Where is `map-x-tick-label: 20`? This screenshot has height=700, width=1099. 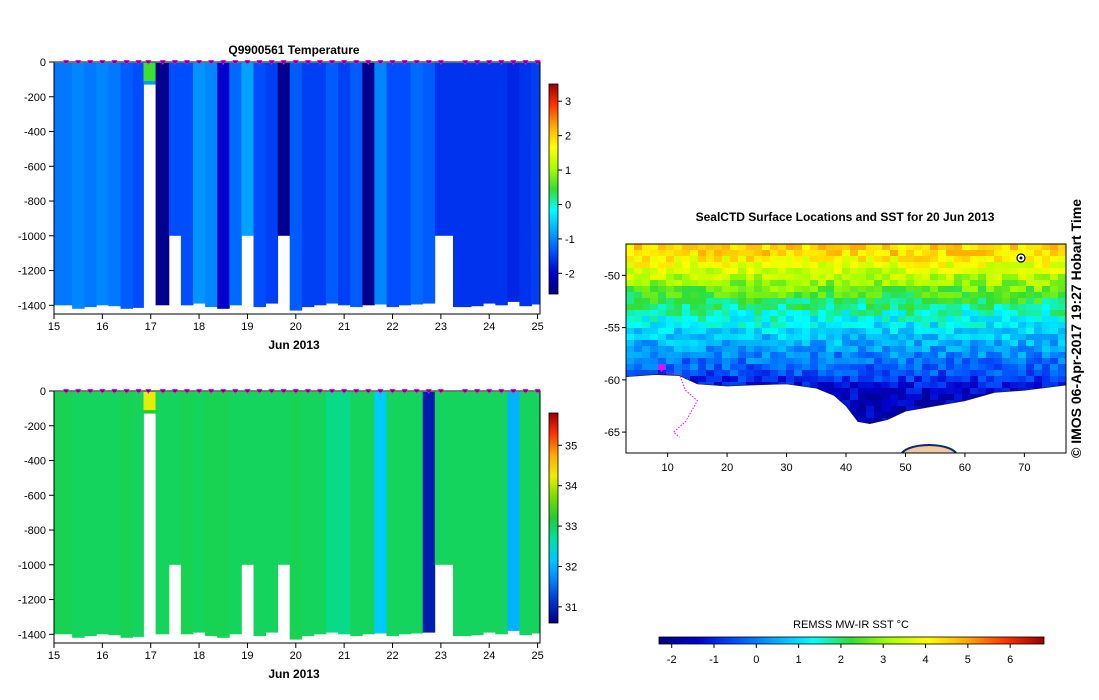
map-x-tick-label: 20 is located at coordinates (727, 468).